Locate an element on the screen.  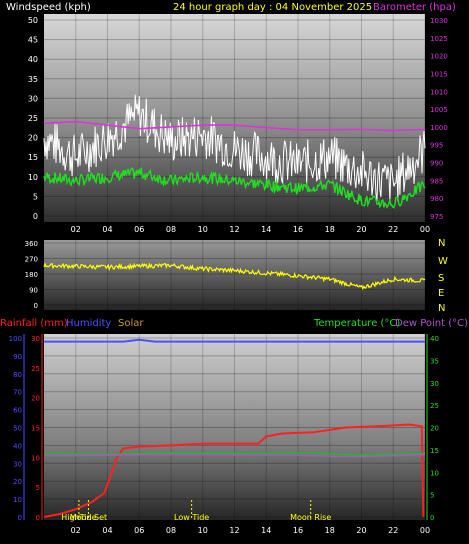
humidity-tick-label: 60 is located at coordinates (17, 411).